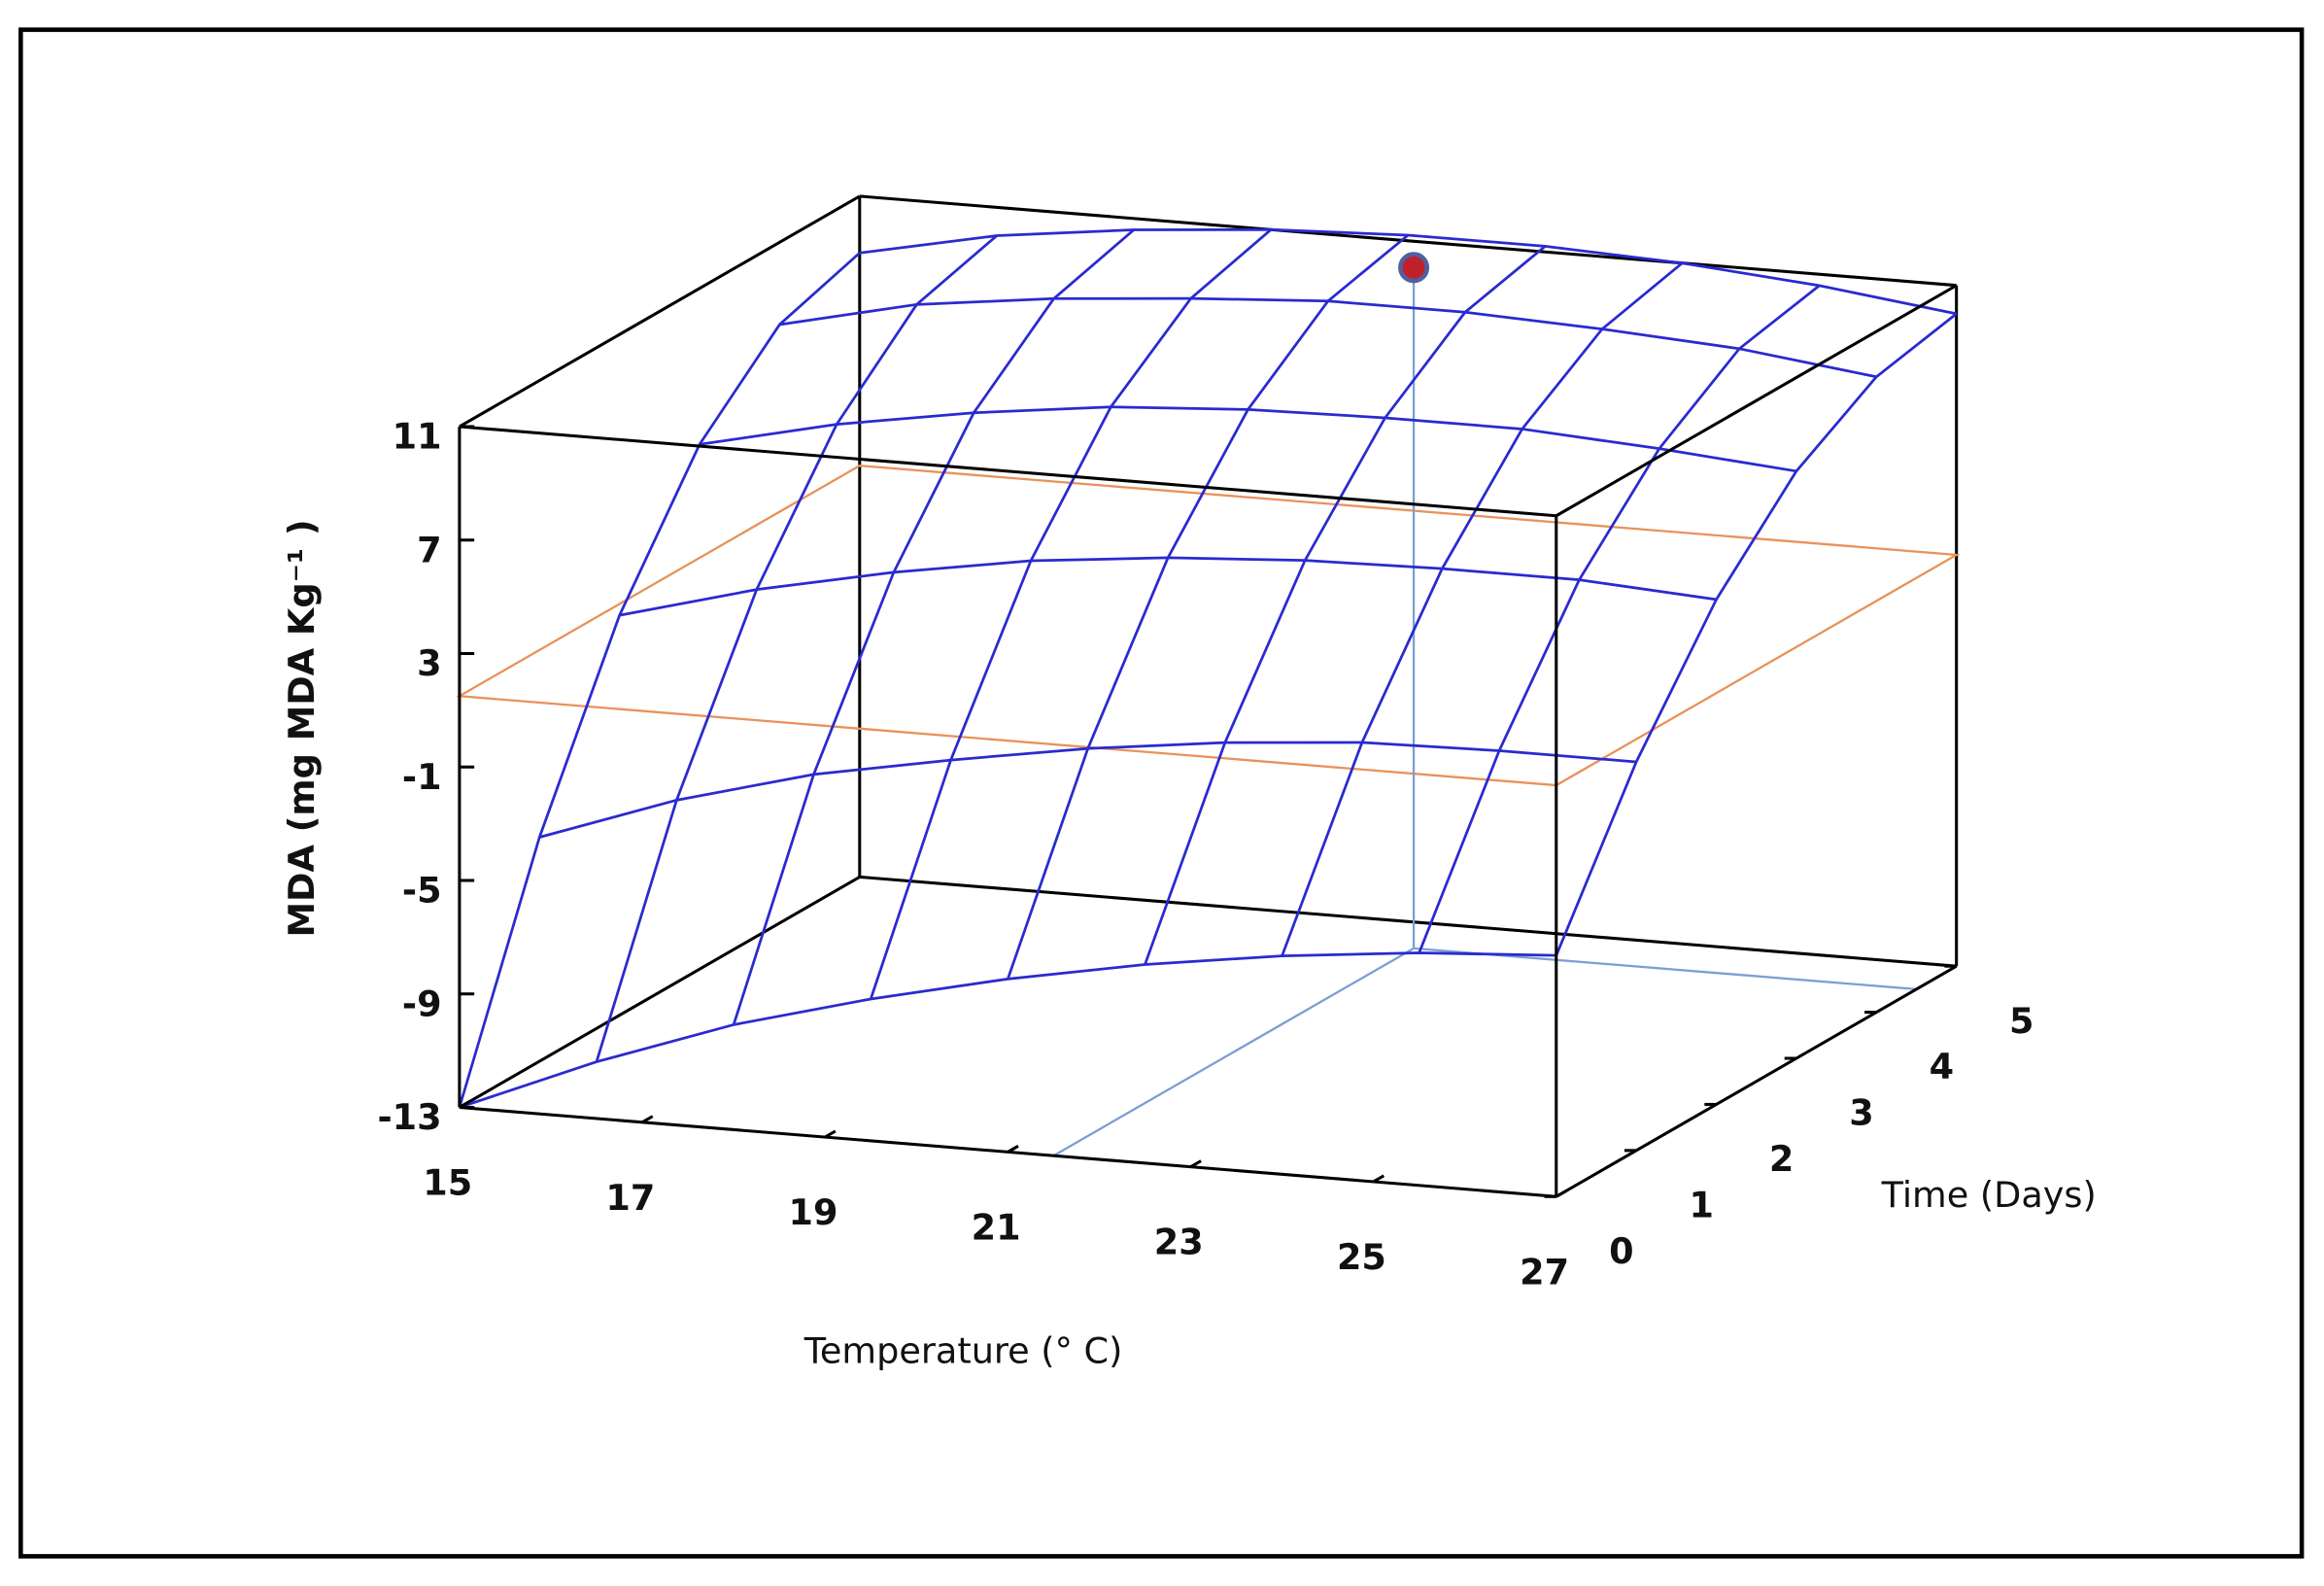 This screenshot has width=2324, height=1586. What do you see at coordinates (1861, 1113) in the screenshot?
I see `y-tick-label: 3` at bounding box center [1861, 1113].